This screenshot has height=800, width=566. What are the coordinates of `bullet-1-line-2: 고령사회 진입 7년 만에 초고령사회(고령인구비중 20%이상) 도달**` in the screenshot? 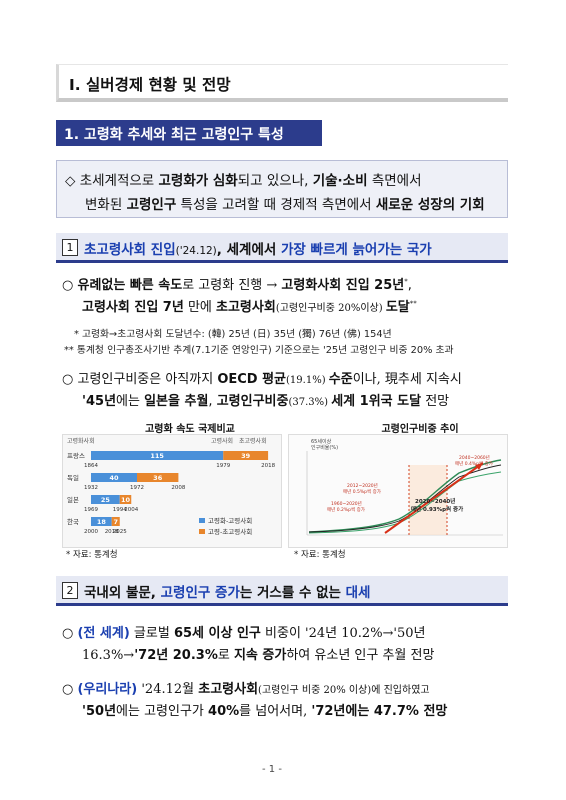 It's located at (249, 305).